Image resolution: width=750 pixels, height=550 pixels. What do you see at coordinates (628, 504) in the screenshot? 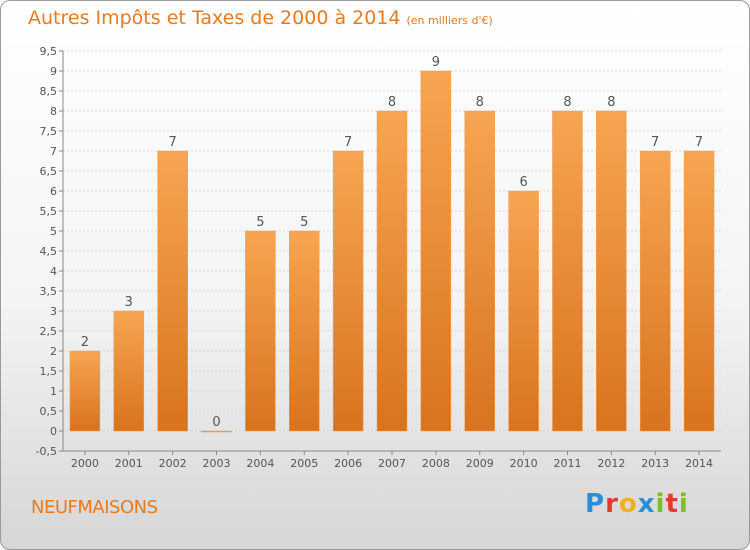
I see `logo-letter: o` at bounding box center [628, 504].